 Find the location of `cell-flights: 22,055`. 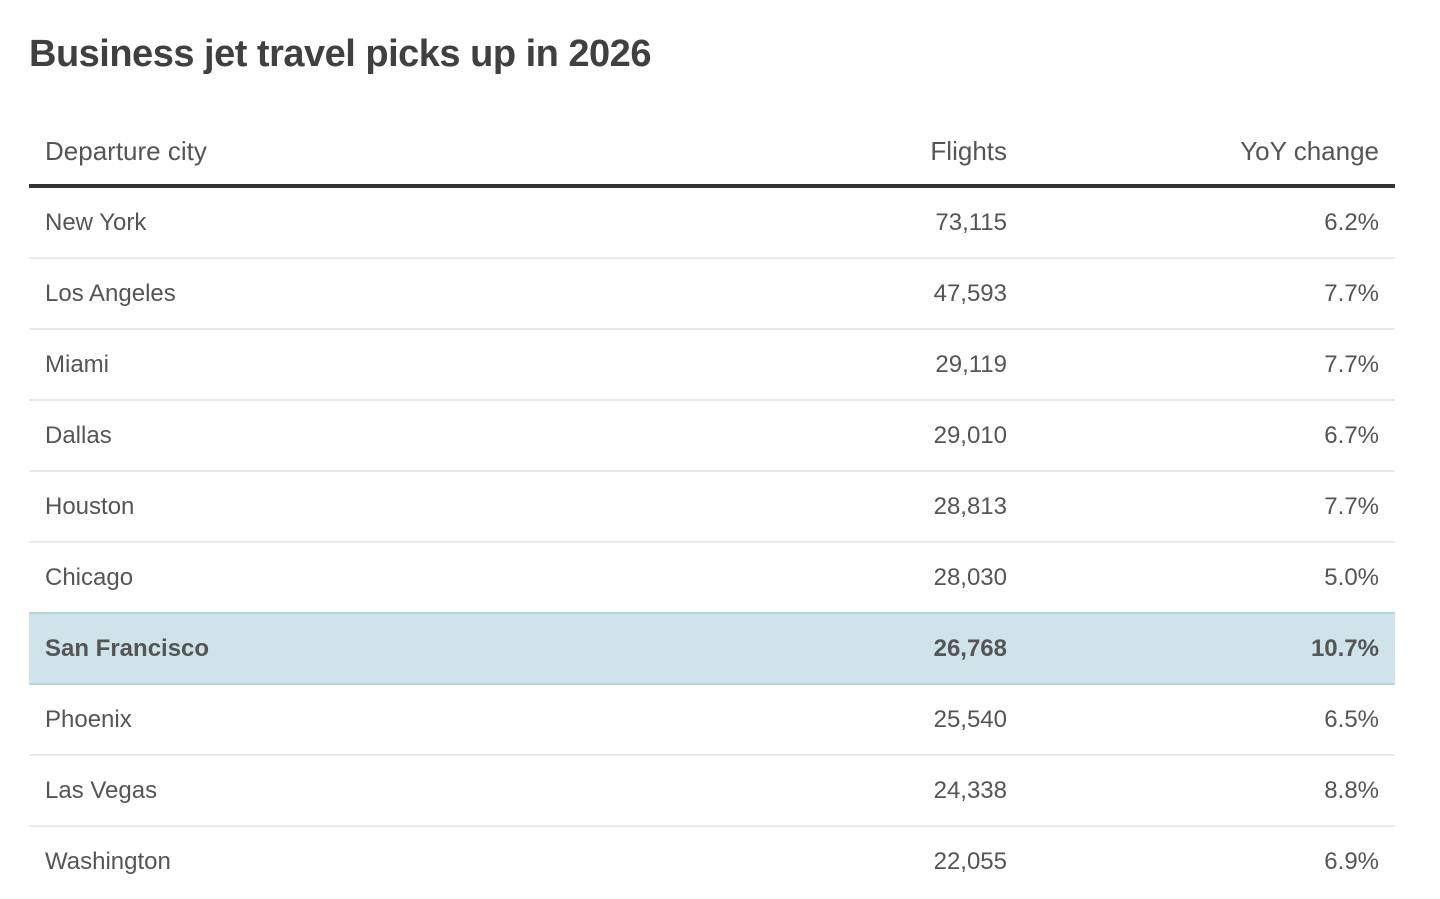

cell-flights: 22,055 is located at coordinates (970, 861).